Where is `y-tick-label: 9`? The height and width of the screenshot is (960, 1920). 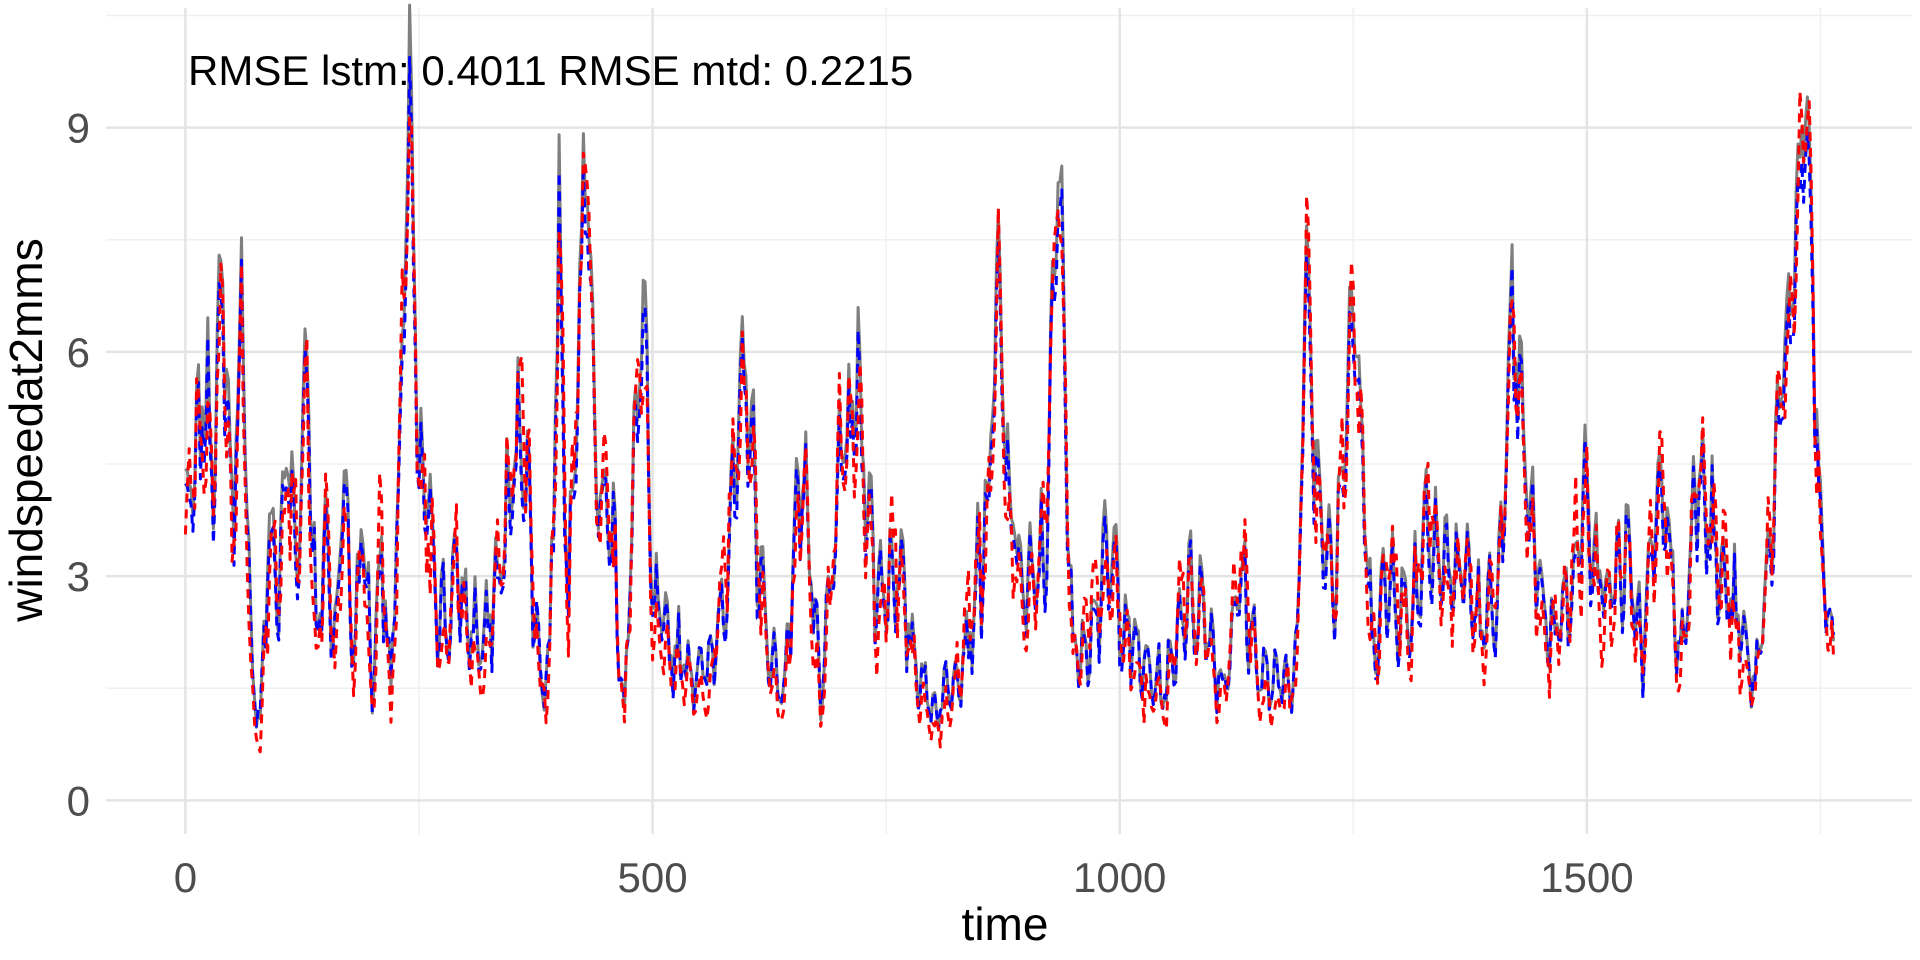 y-tick-label: 9 is located at coordinates (78, 128).